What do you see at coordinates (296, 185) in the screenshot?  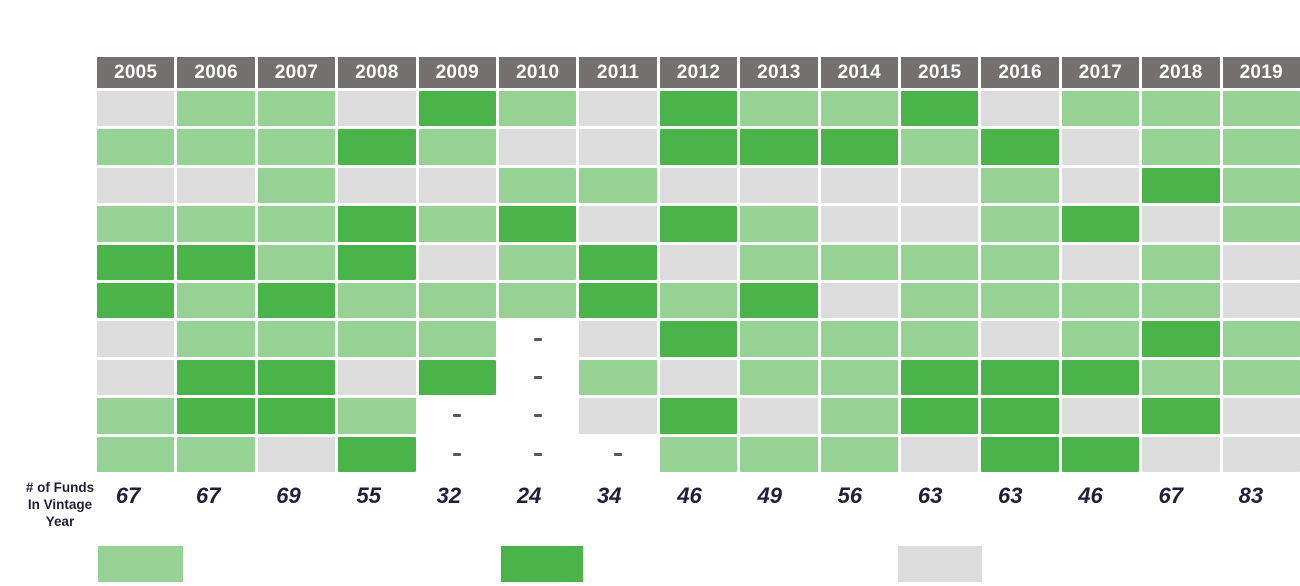 I see `cell-2007-row3` at bounding box center [296, 185].